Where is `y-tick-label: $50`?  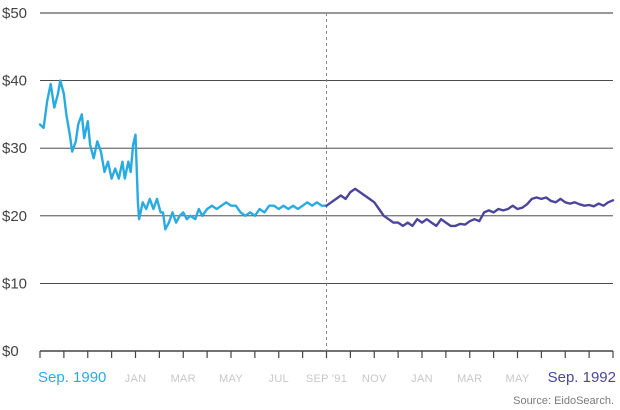
y-tick-label: $50 is located at coordinates (14, 13).